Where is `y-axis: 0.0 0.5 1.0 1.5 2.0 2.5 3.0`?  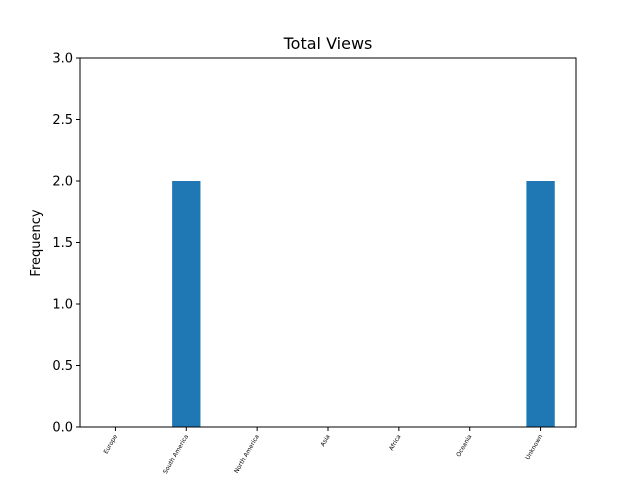 y-axis: 0.0 0.5 1.0 1.5 2.0 2.5 3.0 is located at coordinates (66, 244).